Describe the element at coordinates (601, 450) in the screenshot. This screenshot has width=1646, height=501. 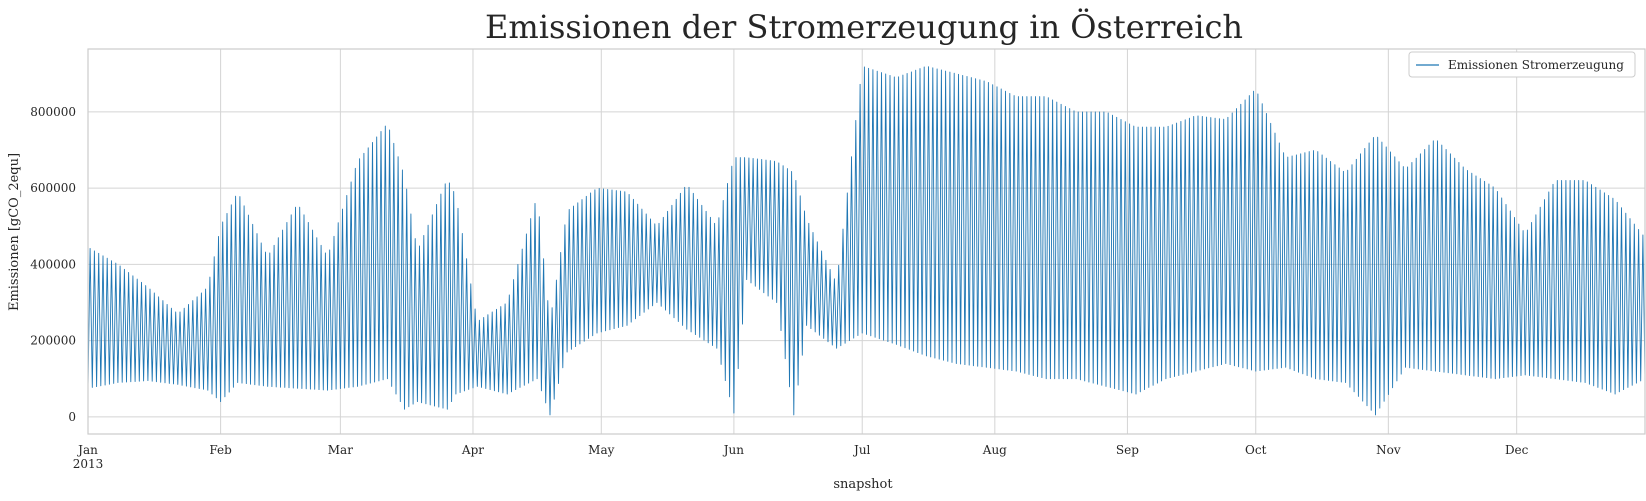
I see `x-tick-label: May` at that location.